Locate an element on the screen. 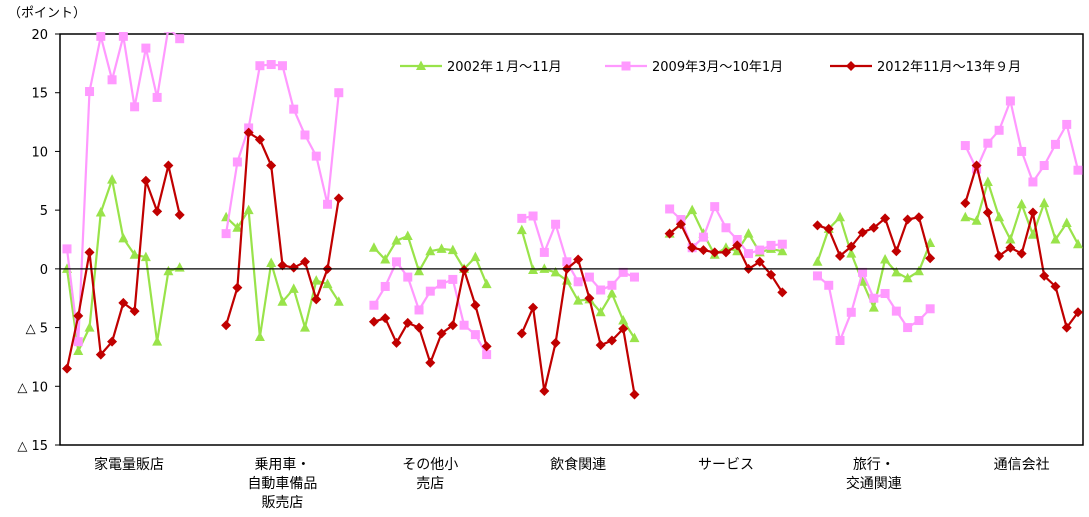 The image size is (1089, 517). y-axis-unit-label: （ポイント） is located at coordinates (47, 13).